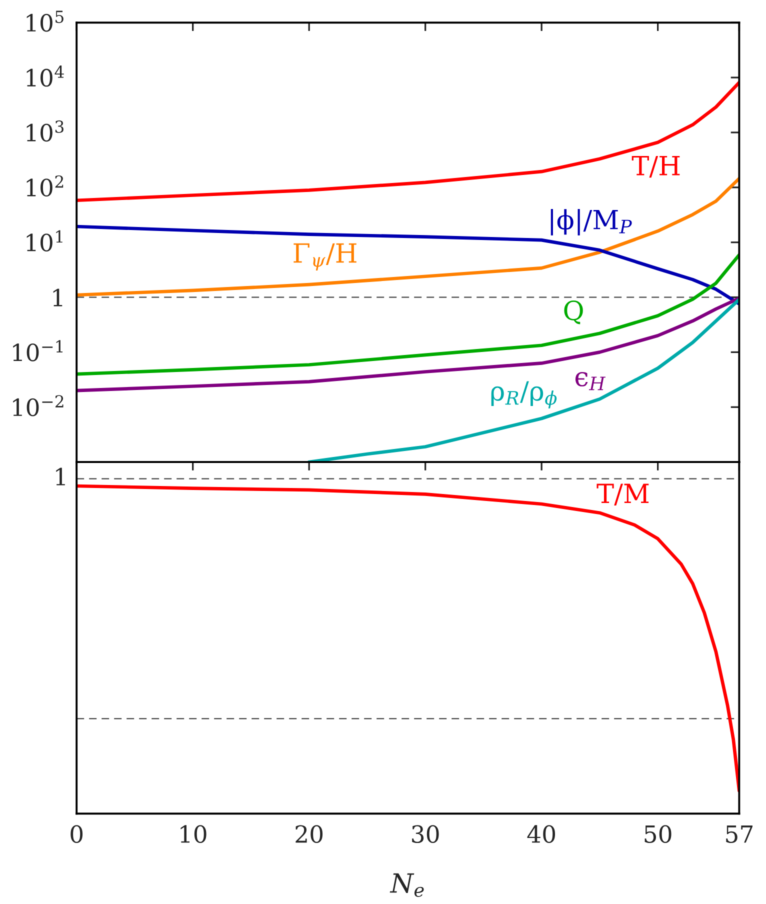 This screenshot has width=766, height=904. What do you see at coordinates (45, 131) in the screenshot?
I see `y-tick-label: 10$^{3}$` at bounding box center [45, 131].